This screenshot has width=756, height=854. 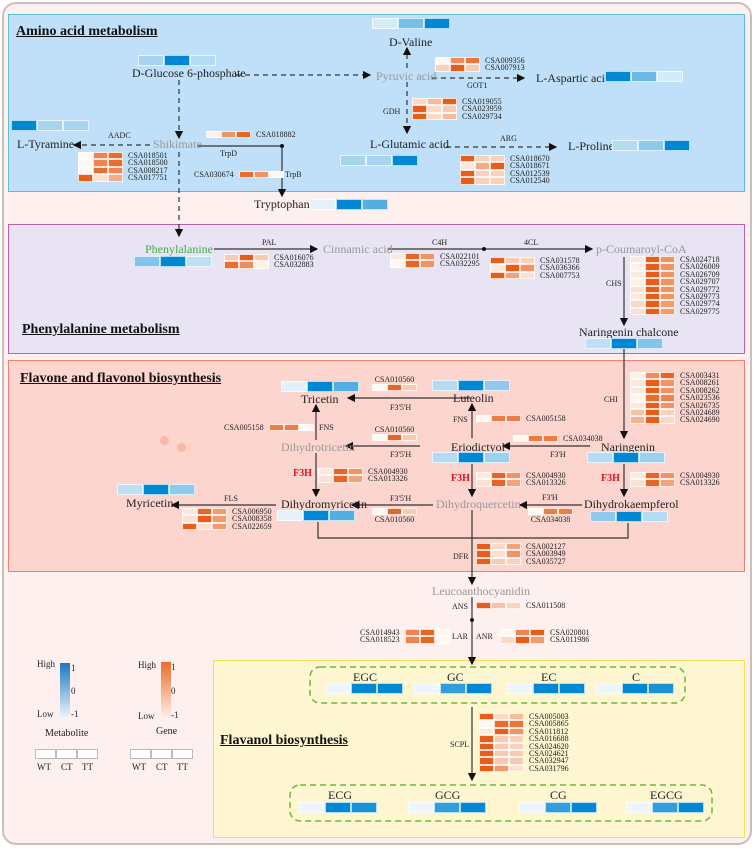 What do you see at coordinates (227, 526) in the screenshot?
I see `gene-row: CSA022659` at bounding box center [227, 526].